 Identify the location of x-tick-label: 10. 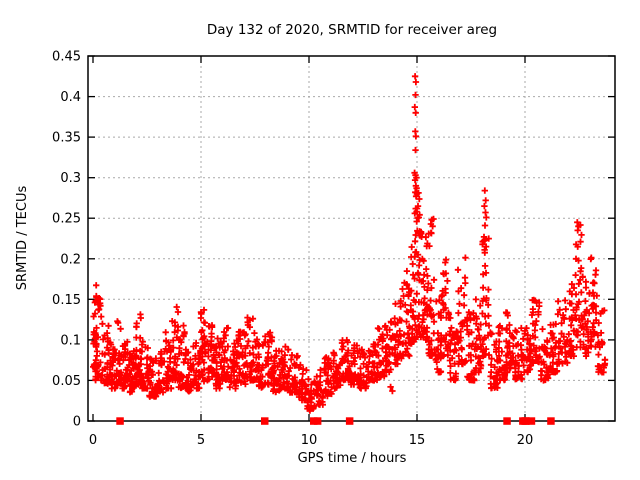
(309, 440).